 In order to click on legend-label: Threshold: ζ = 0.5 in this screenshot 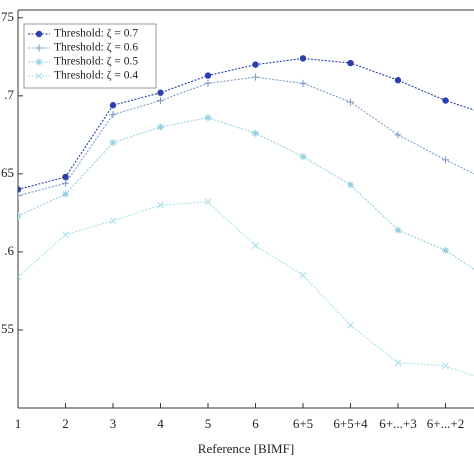, I will do `click(96, 62)`.